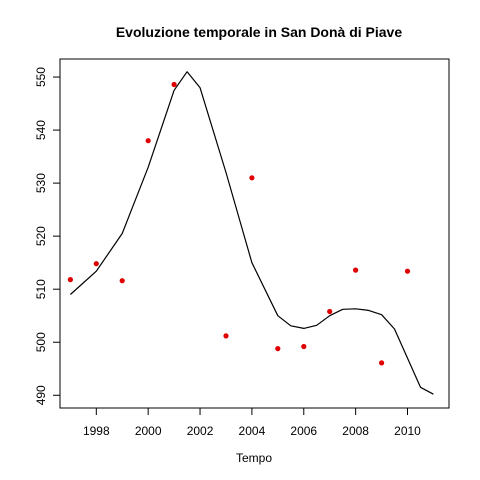 This screenshot has width=480, height=480. What do you see at coordinates (96, 431) in the screenshot?
I see `x-tick-label: 1998` at bounding box center [96, 431].